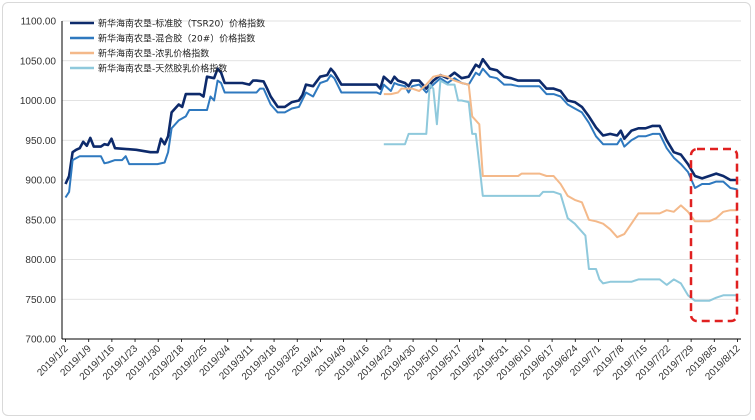 This screenshot has width=755, height=420. I want to click on y-tick-label: 1000.00, so click(38, 101).